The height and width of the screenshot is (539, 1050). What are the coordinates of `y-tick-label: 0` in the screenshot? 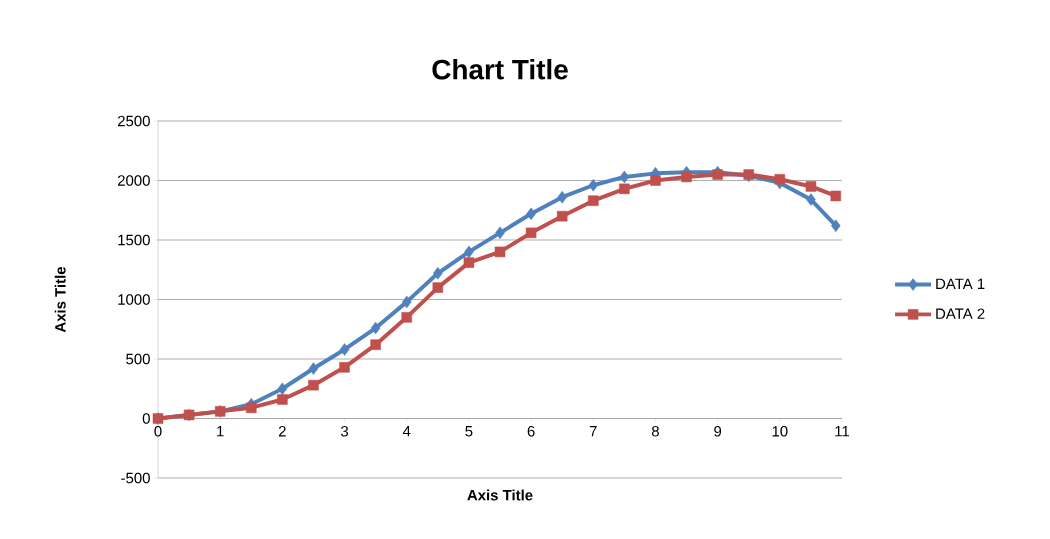 It's located at (146, 418).